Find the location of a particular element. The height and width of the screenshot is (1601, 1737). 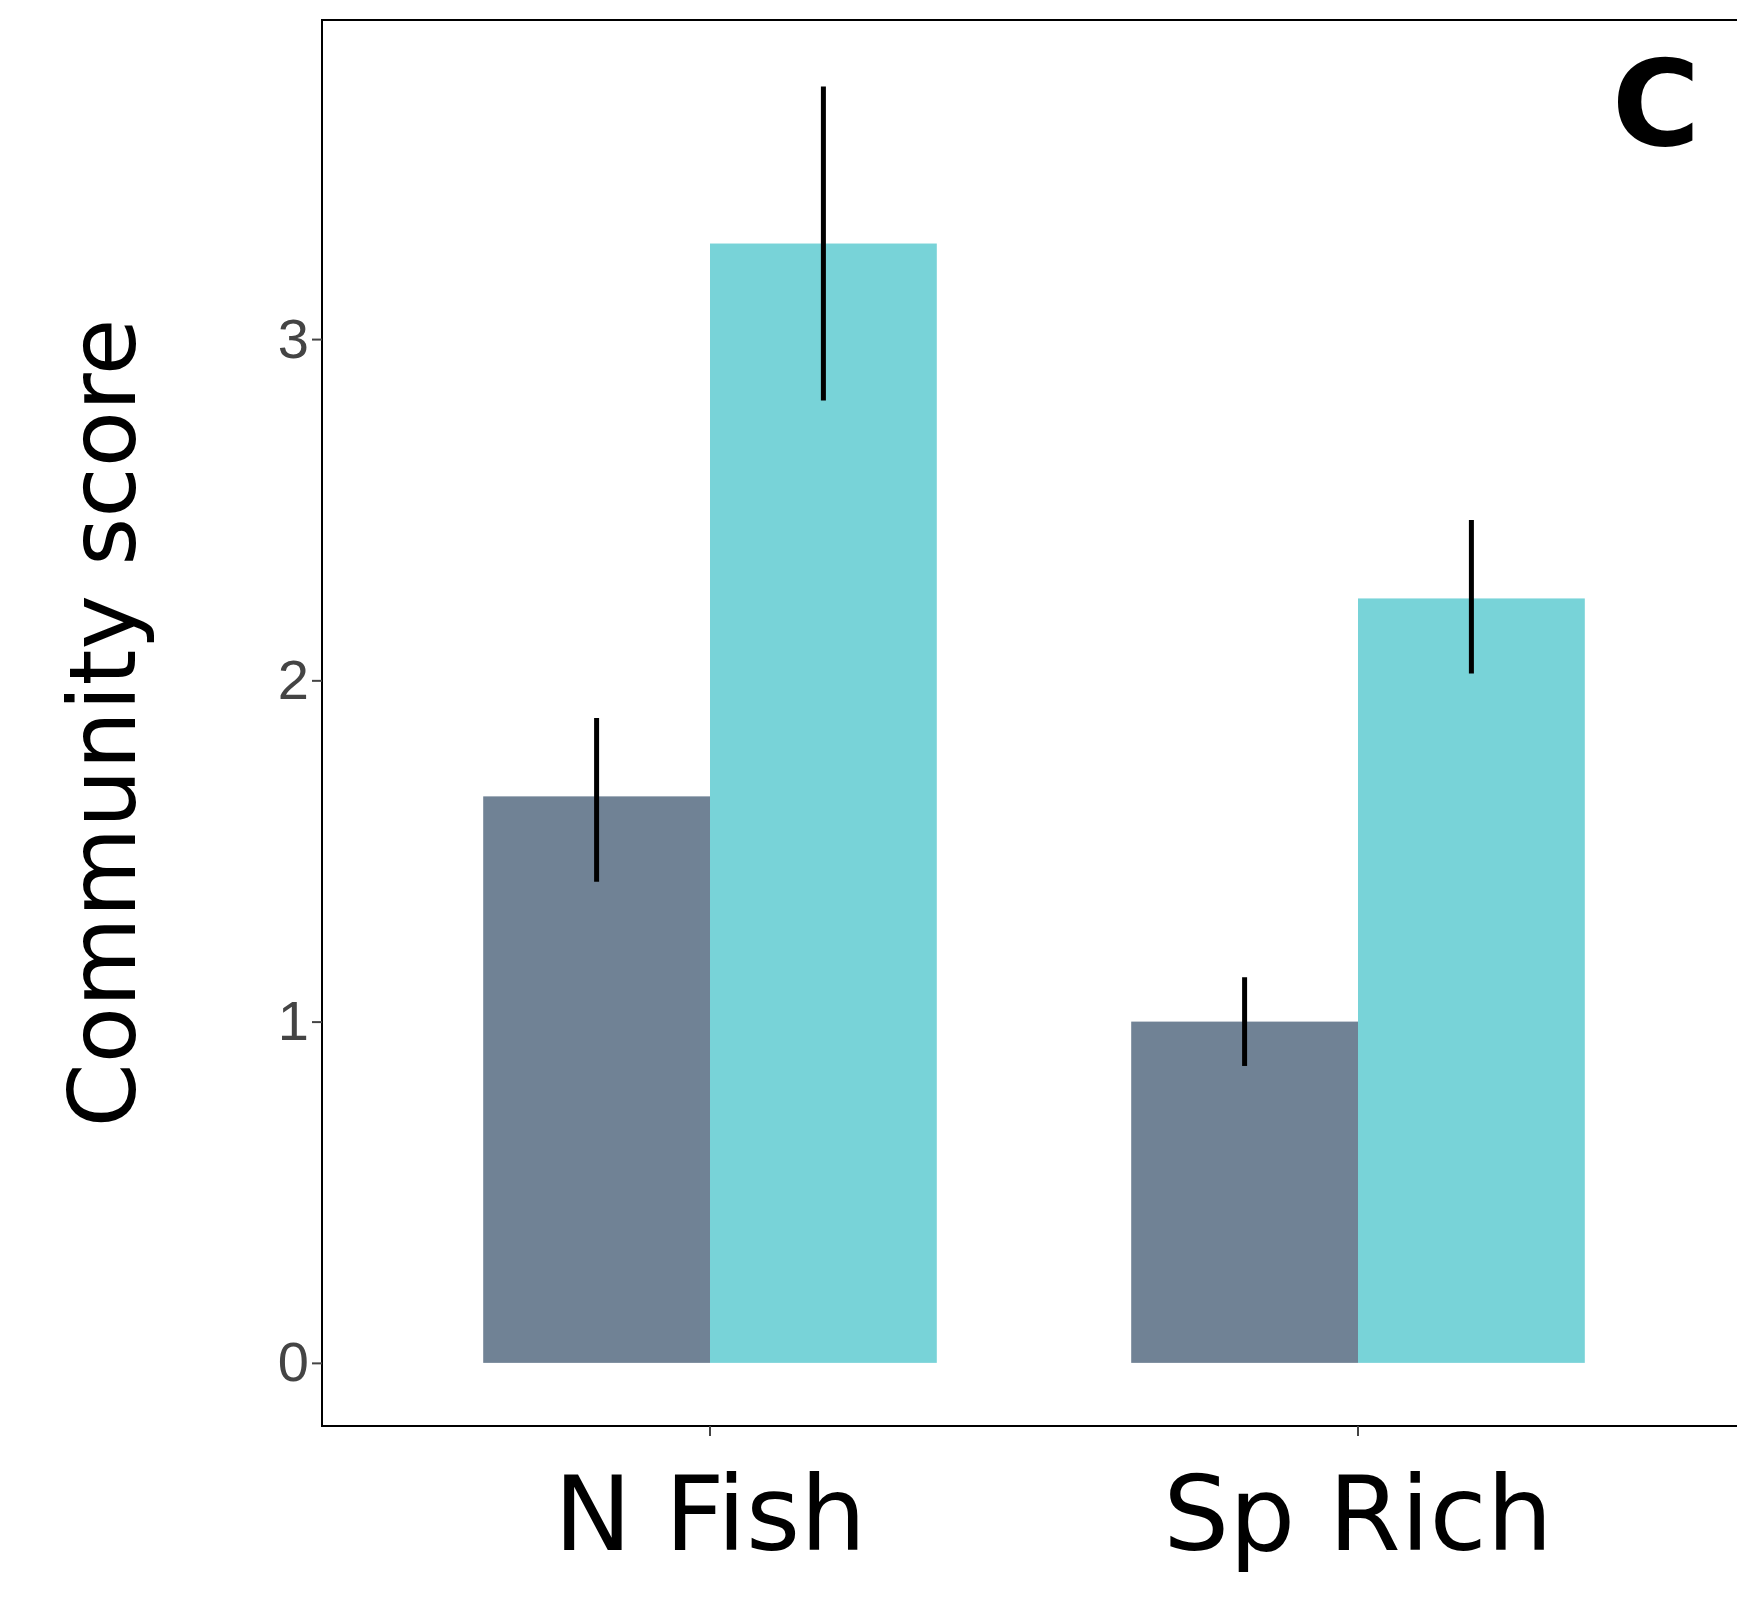

y-tick-label: 2 is located at coordinates (293, 679).